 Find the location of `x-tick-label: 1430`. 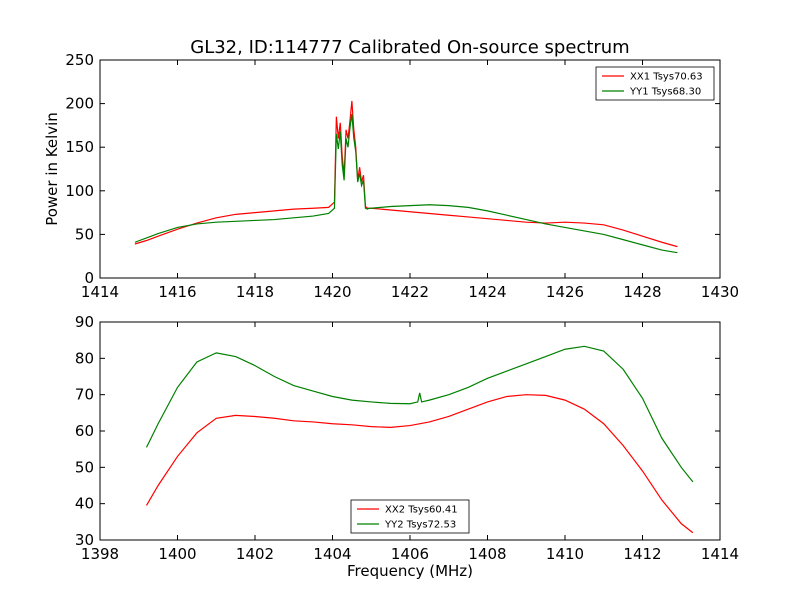

x-tick-label: 1430 is located at coordinates (720, 292).